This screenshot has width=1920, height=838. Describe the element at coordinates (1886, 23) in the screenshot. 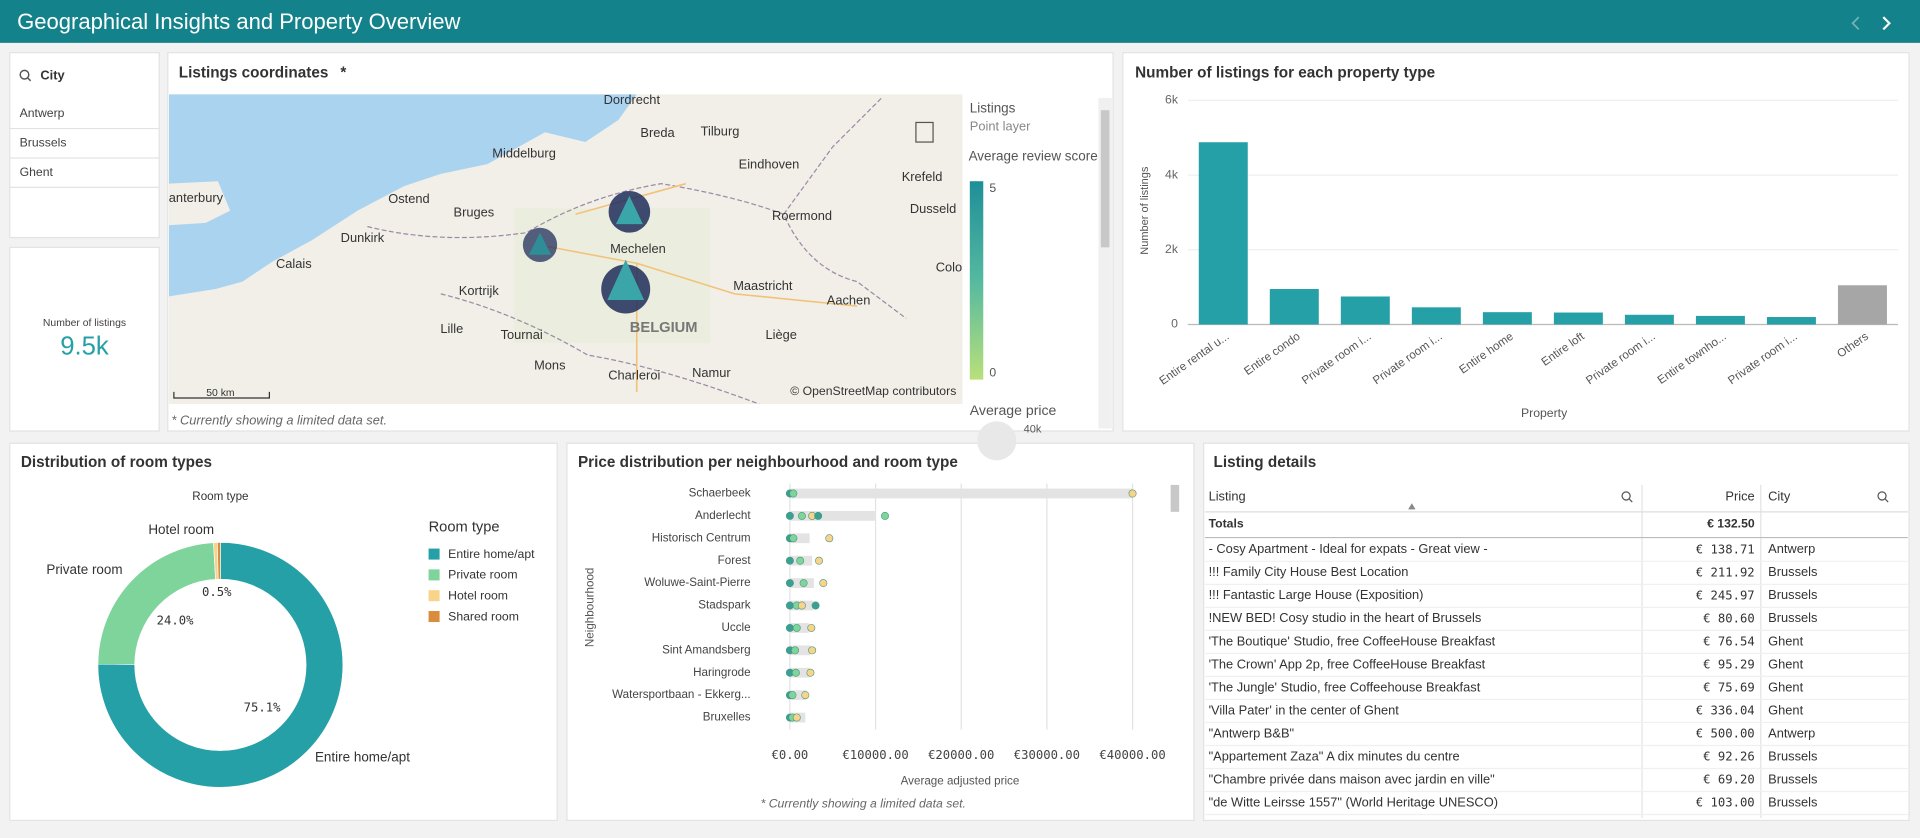

I see `next-sheet` at that location.